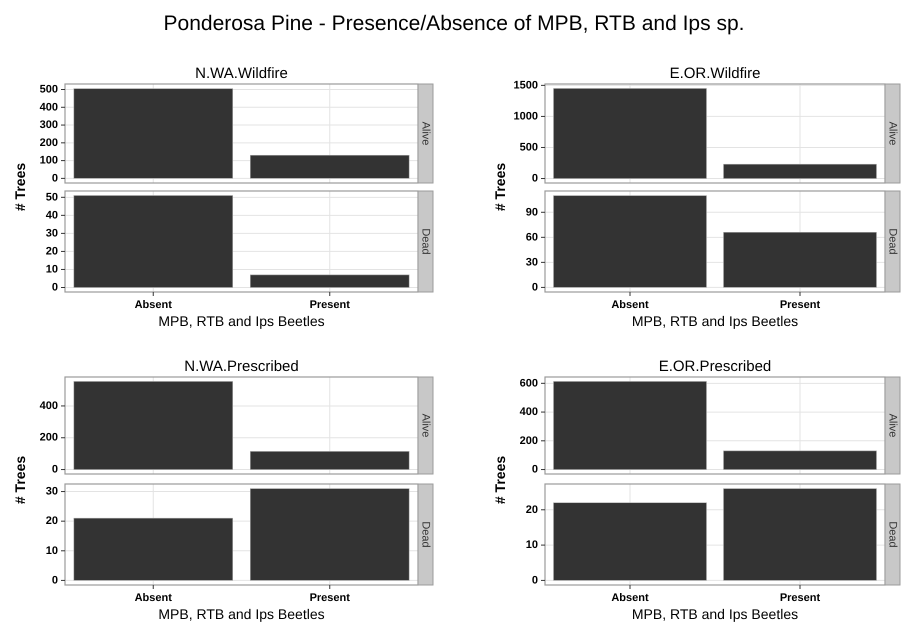 The image size is (909, 630). Describe the element at coordinates (454, 23) in the screenshot. I see `text: Ponderosa Pine - Presence/Absence of MPB, RTB and Ips sp.` at that location.